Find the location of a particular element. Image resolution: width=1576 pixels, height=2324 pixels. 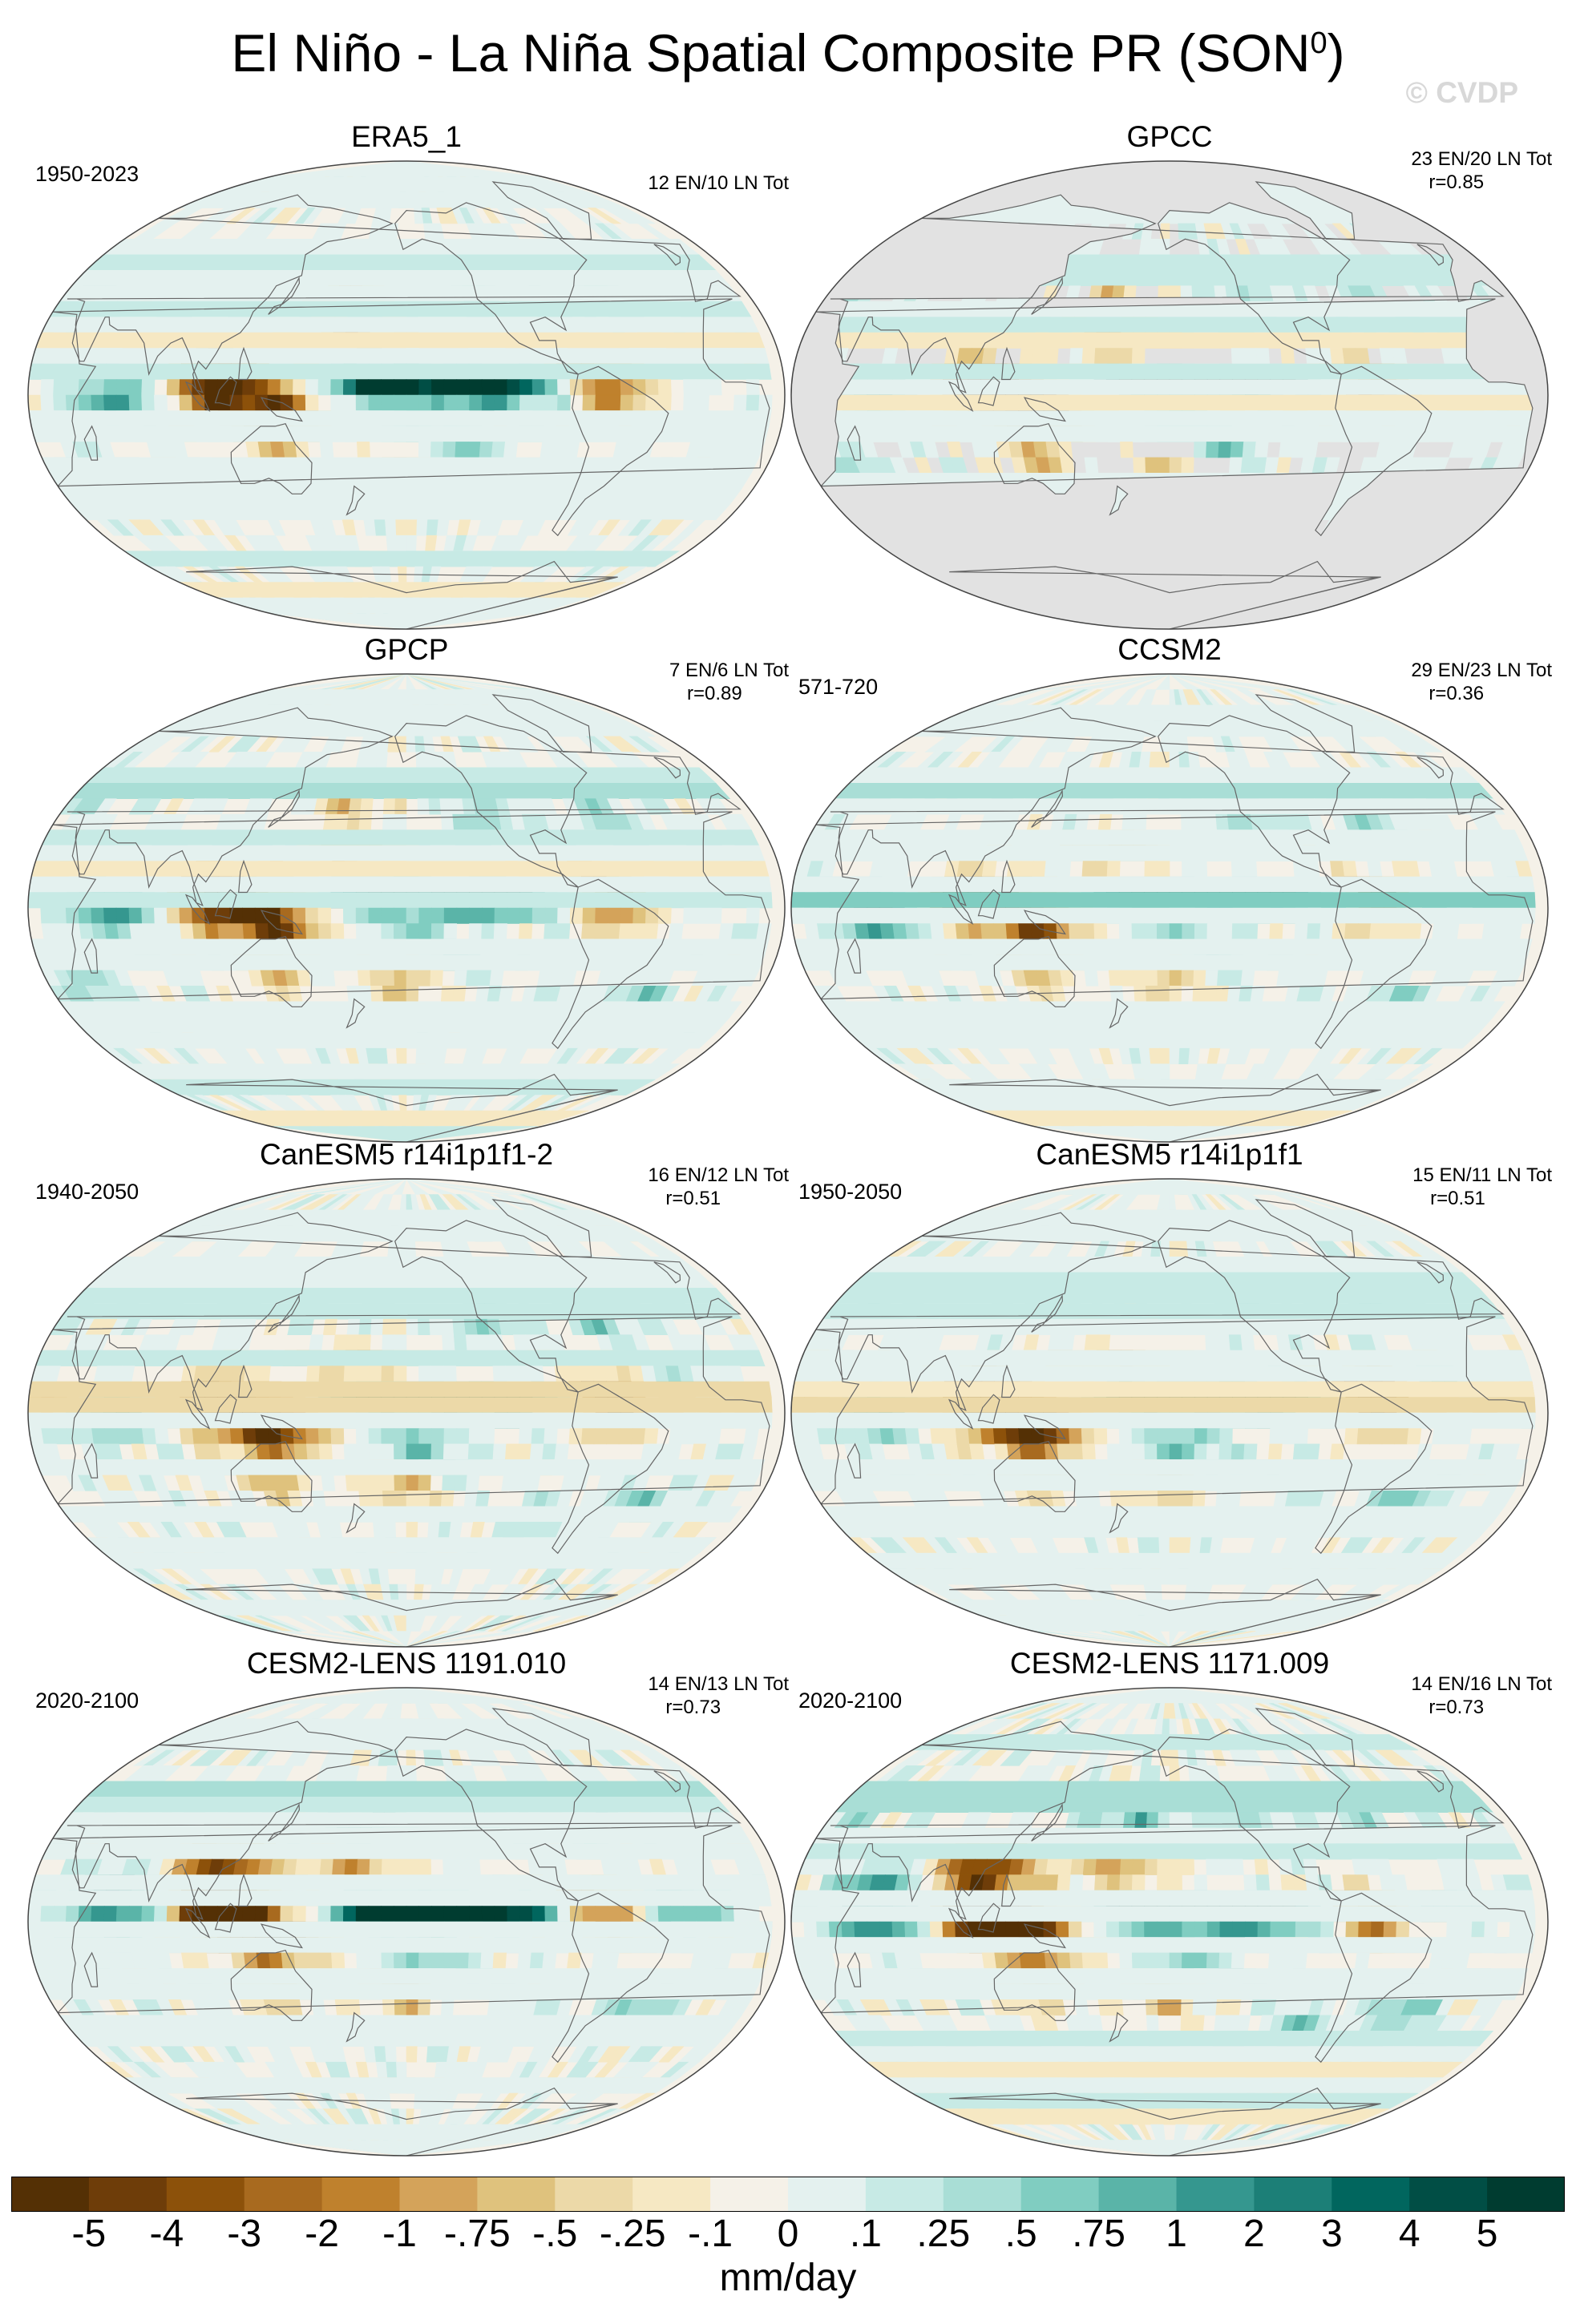

map-field is located at coordinates (406, 395).